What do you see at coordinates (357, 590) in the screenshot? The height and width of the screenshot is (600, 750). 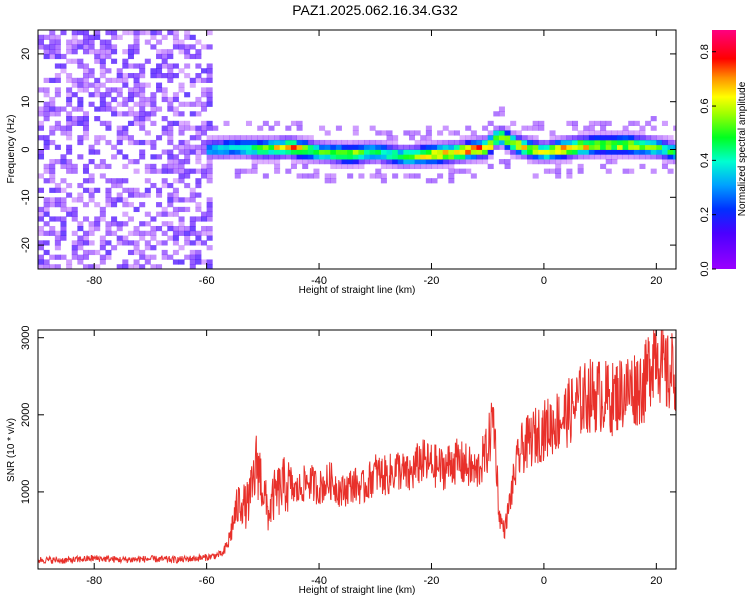 I see `snr-x-axis-label: Height of straight line (km)` at bounding box center [357, 590].